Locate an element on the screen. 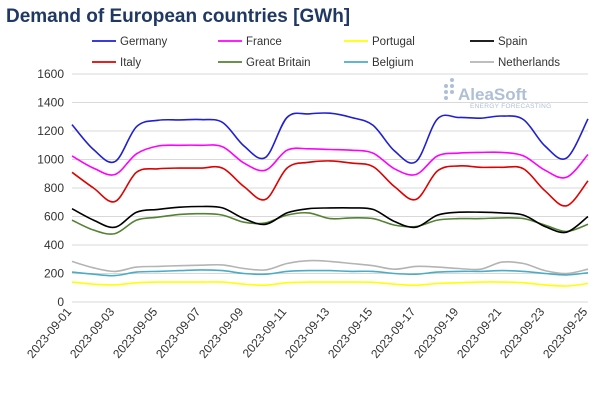  legend-label-spain: Spain is located at coordinates (512, 42).